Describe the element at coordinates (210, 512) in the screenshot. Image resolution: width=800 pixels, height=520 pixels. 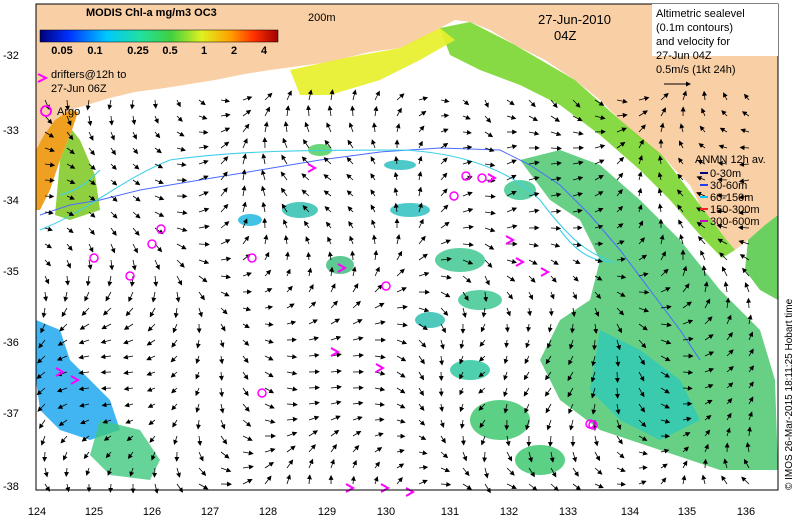
I see `lon-label-3: 127` at that location.